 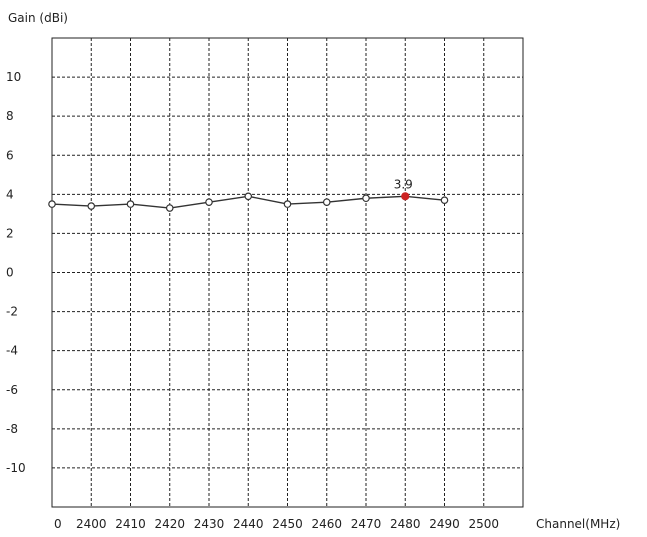 What do you see at coordinates (10, 116) in the screenshot?
I see `y-tick-label: 8` at bounding box center [10, 116].